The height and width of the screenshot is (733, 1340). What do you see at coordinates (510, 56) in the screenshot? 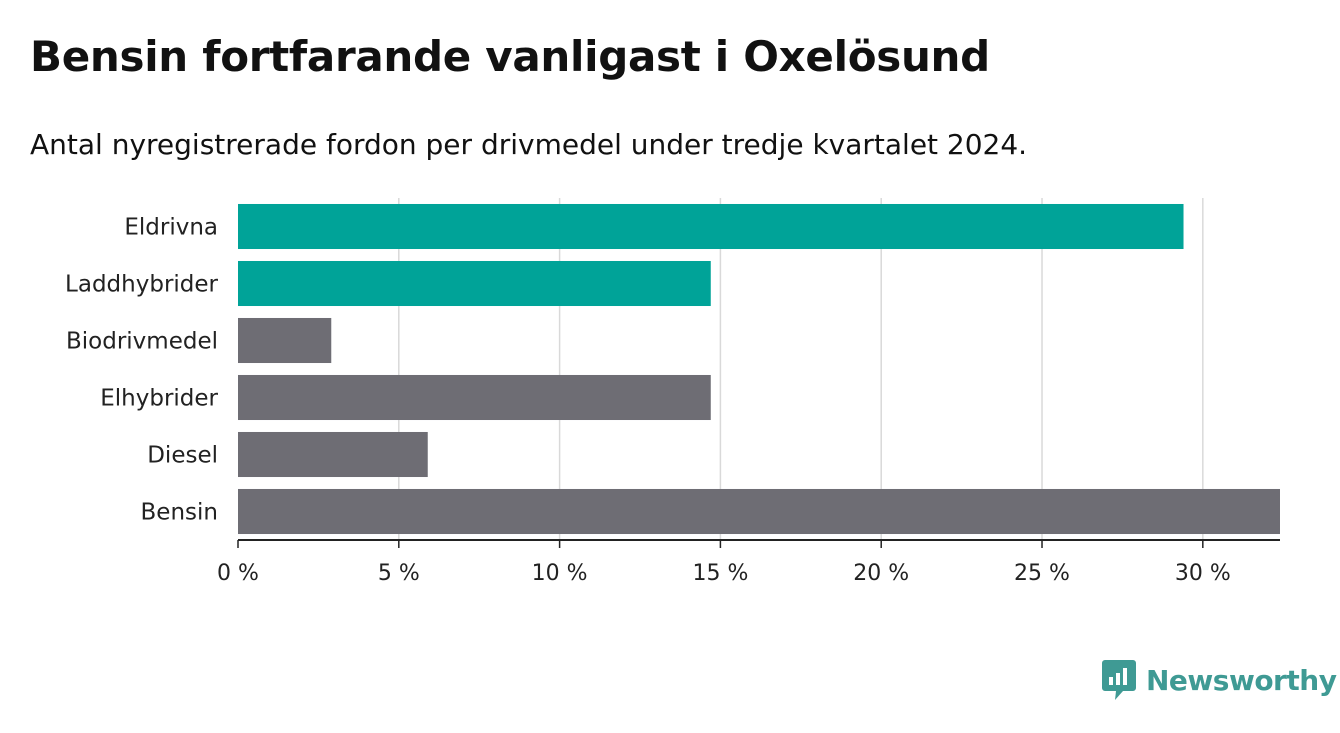
I see `chart-title: Bensin fortfarande vanligast i Oxelösund` at bounding box center [510, 56].